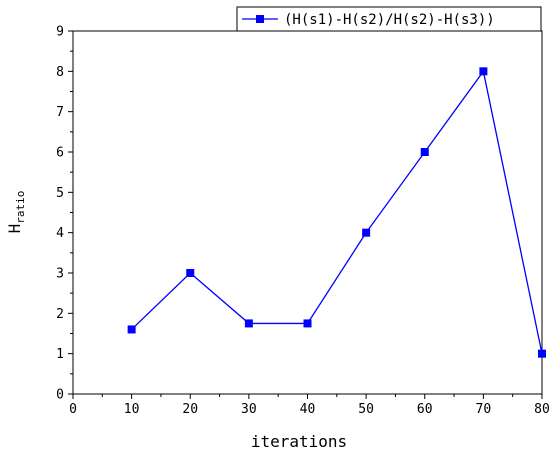 This screenshot has height=456, width=550. Describe the element at coordinates (132, 409) in the screenshot. I see `x-tick-label: 10` at that location.